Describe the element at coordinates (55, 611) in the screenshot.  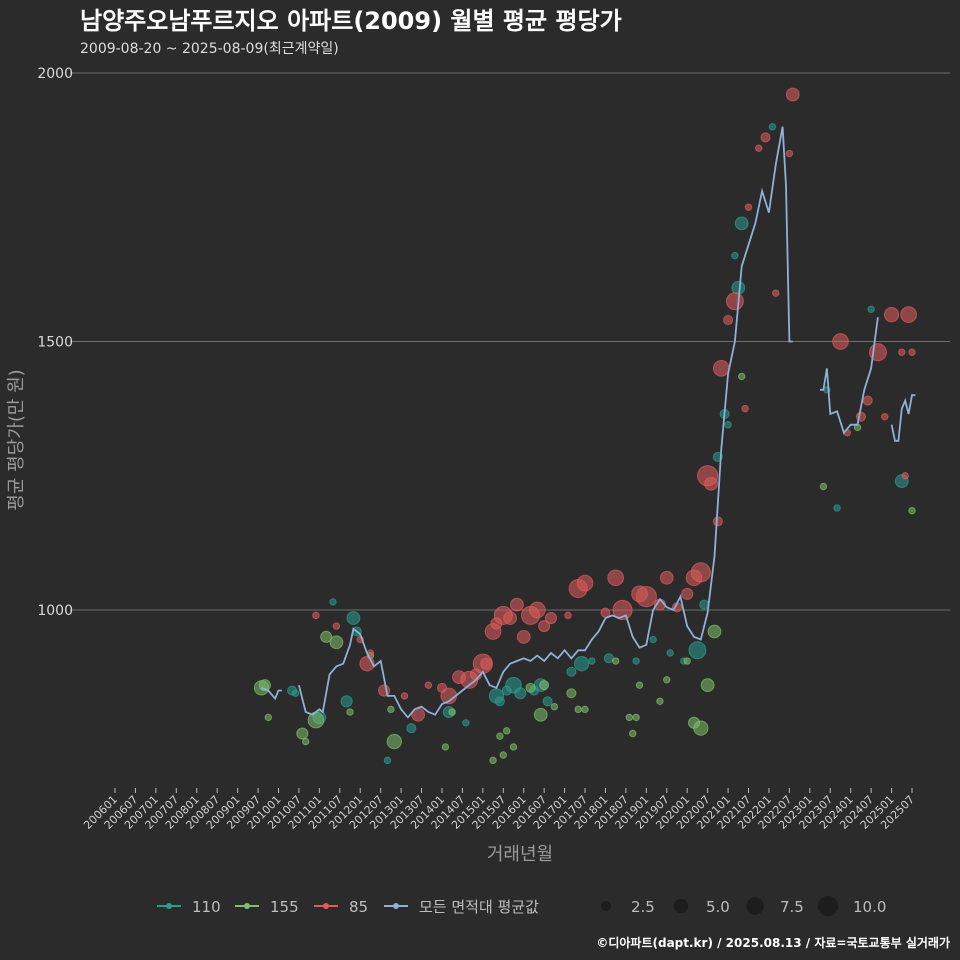
I see `y-tick-label-1000: 1000` at that location.